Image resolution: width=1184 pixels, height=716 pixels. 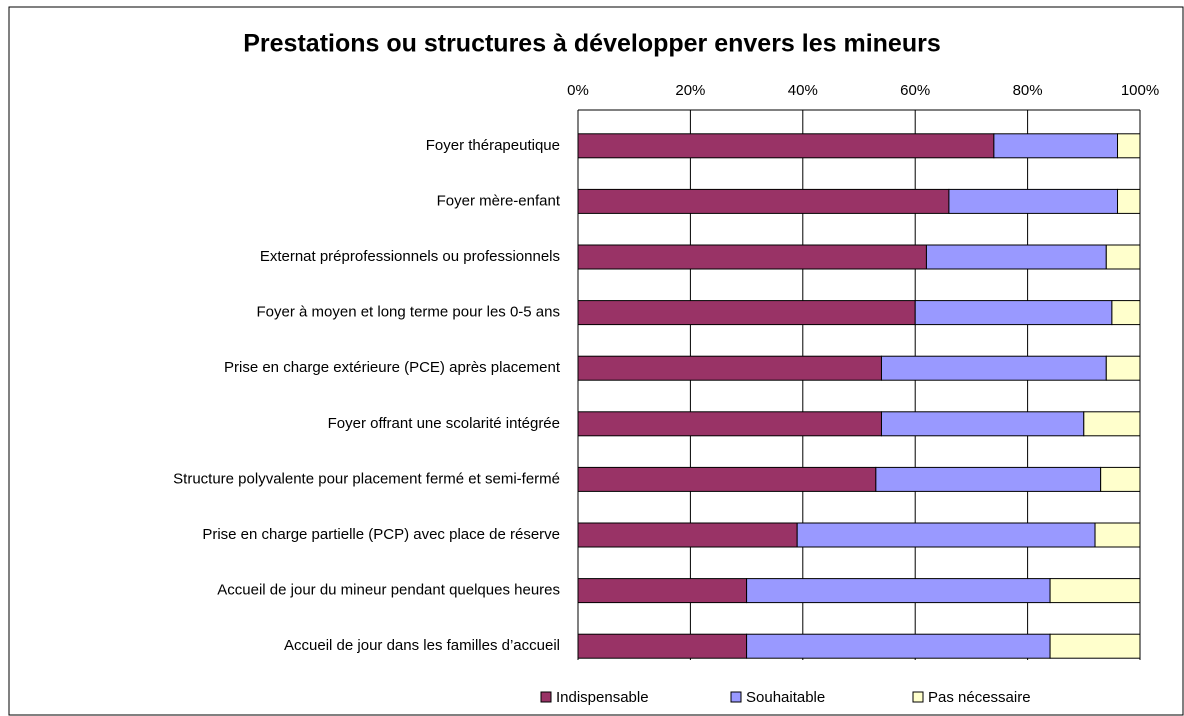 What do you see at coordinates (499, 200) in the screenshot?
I see `y-tick-label: Foyer mère-enfant` at bounding box center [499, 200].